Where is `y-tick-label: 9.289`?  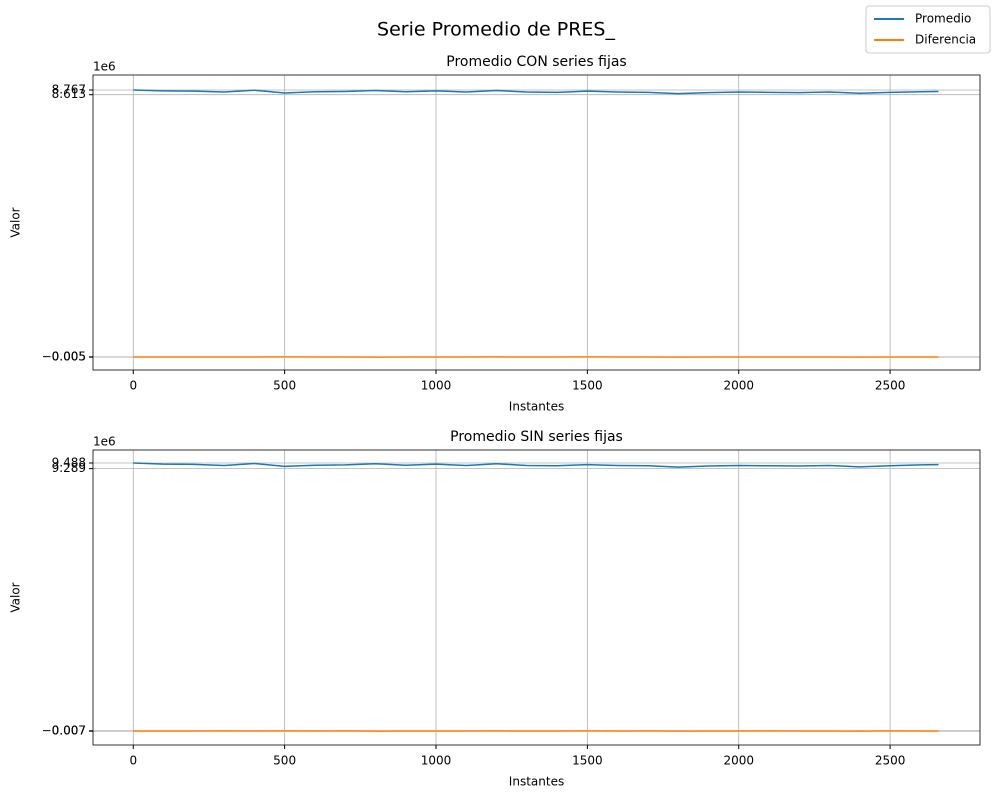
y-tick-label: 9.289 is located at coordinates (69, 468).